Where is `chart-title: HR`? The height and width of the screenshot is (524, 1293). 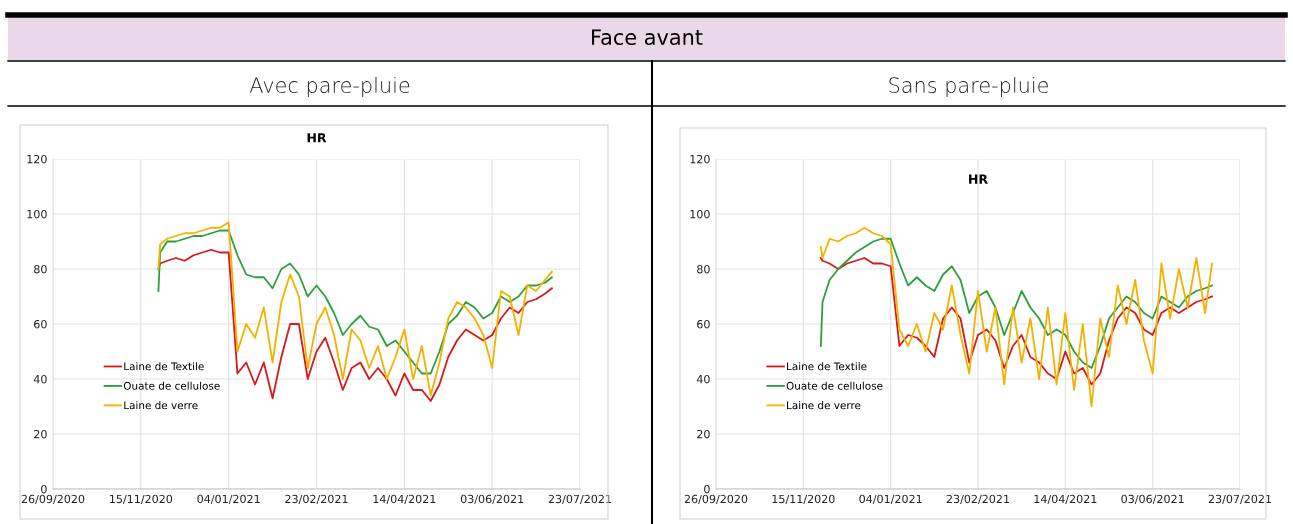 chart-title: HR is located at coordinates (317, 138).